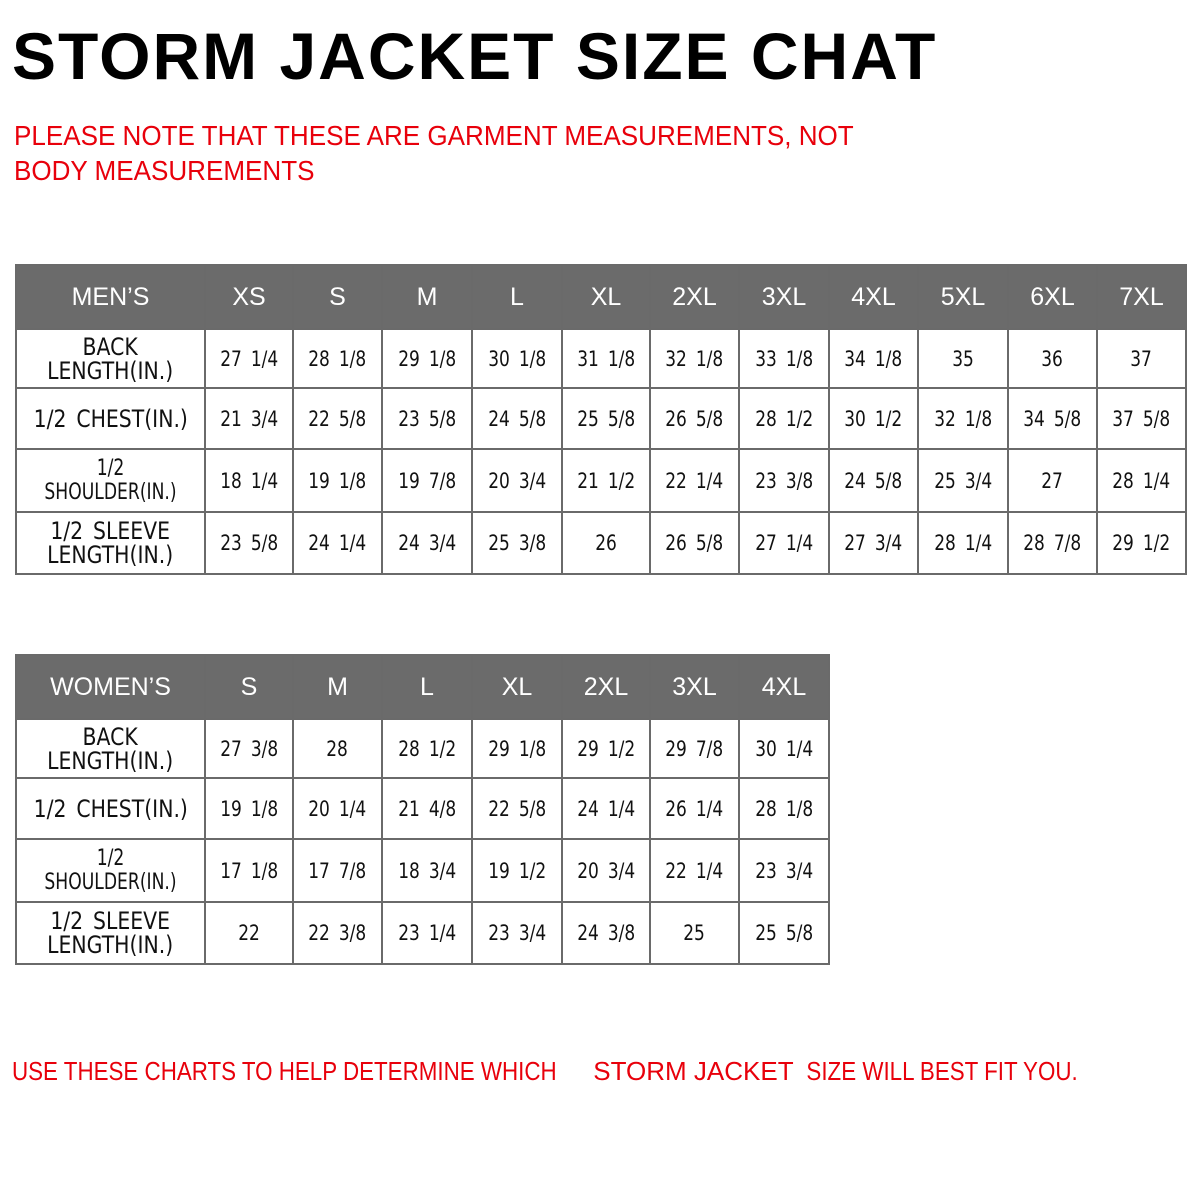  What do you see at coordinates (784, 480) in the screenshot?
I see `measurement-value: 23 3/8` at bounding box center [784, 480].